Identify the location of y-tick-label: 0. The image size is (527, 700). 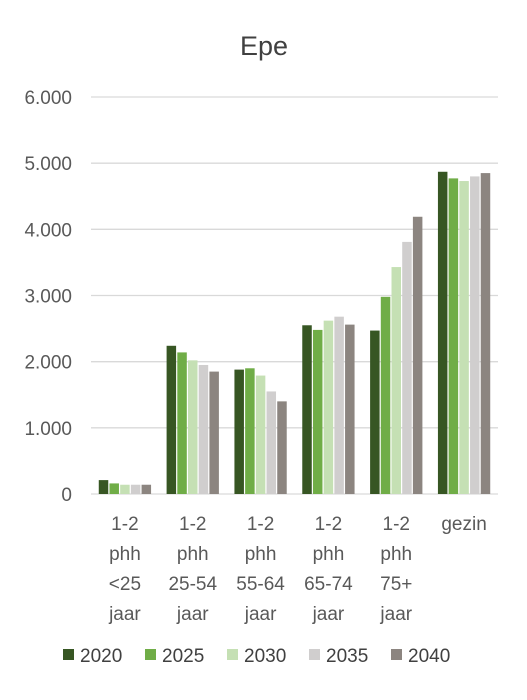
(66, 495).